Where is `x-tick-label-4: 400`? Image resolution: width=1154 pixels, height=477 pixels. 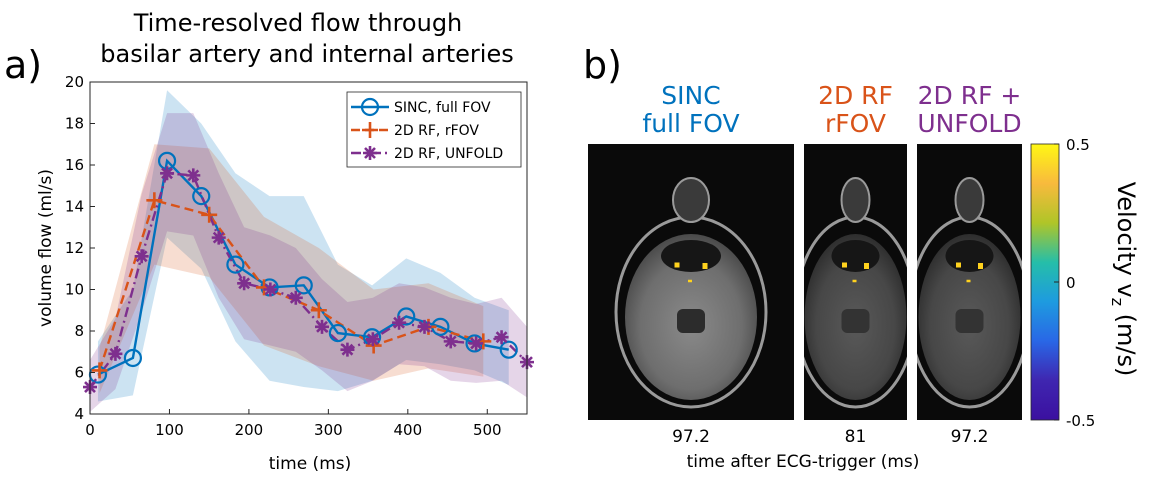 x-tick-label-4: 400 is located at coordinates (407, 430).